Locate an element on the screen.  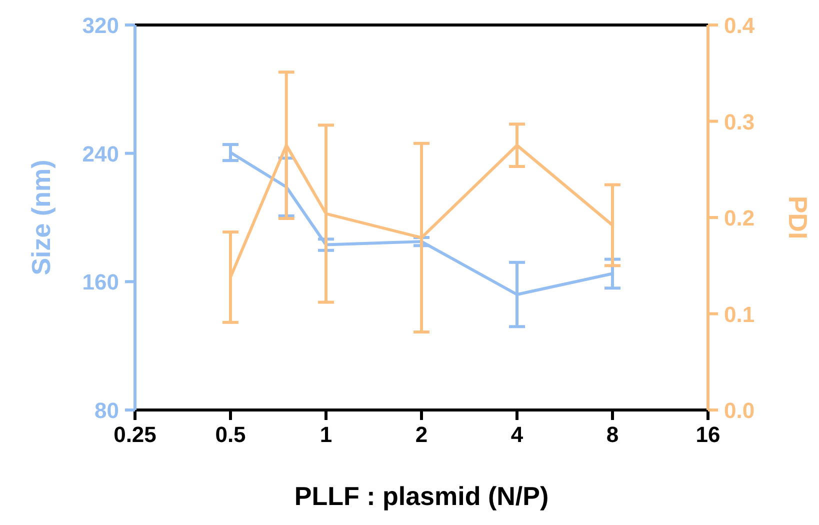
y-axis-title: Size (nm) is located at coordinates (41, 218).